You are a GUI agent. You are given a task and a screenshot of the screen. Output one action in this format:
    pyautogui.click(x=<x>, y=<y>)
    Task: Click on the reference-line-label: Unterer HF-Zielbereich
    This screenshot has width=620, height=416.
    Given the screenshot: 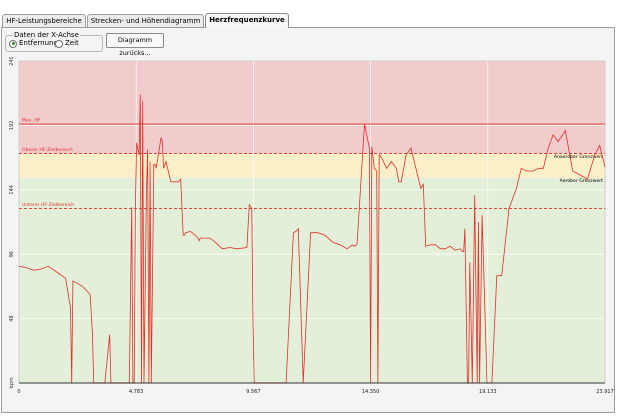 What is the action you would take?
    pyautogui.click(x=48, y=205)
    